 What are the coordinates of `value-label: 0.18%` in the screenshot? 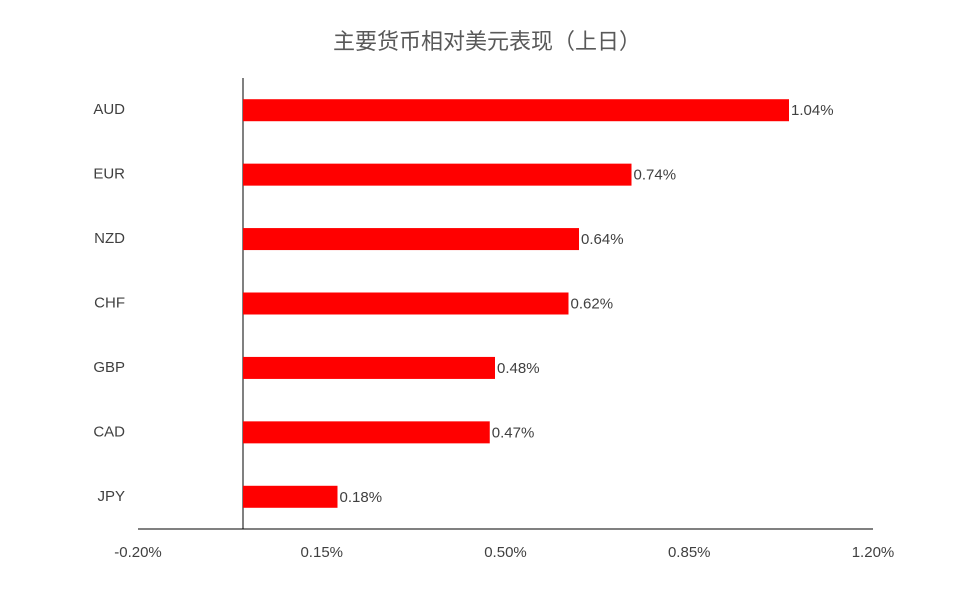 It's located at (361, 497).